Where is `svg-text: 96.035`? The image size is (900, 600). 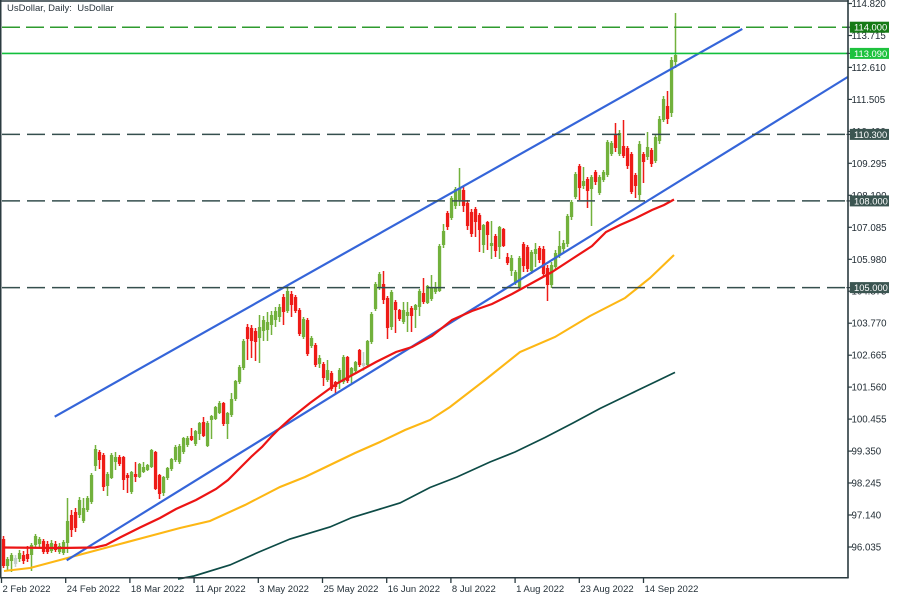 svg-text: 96.035 is located at coordinates (867, 548).